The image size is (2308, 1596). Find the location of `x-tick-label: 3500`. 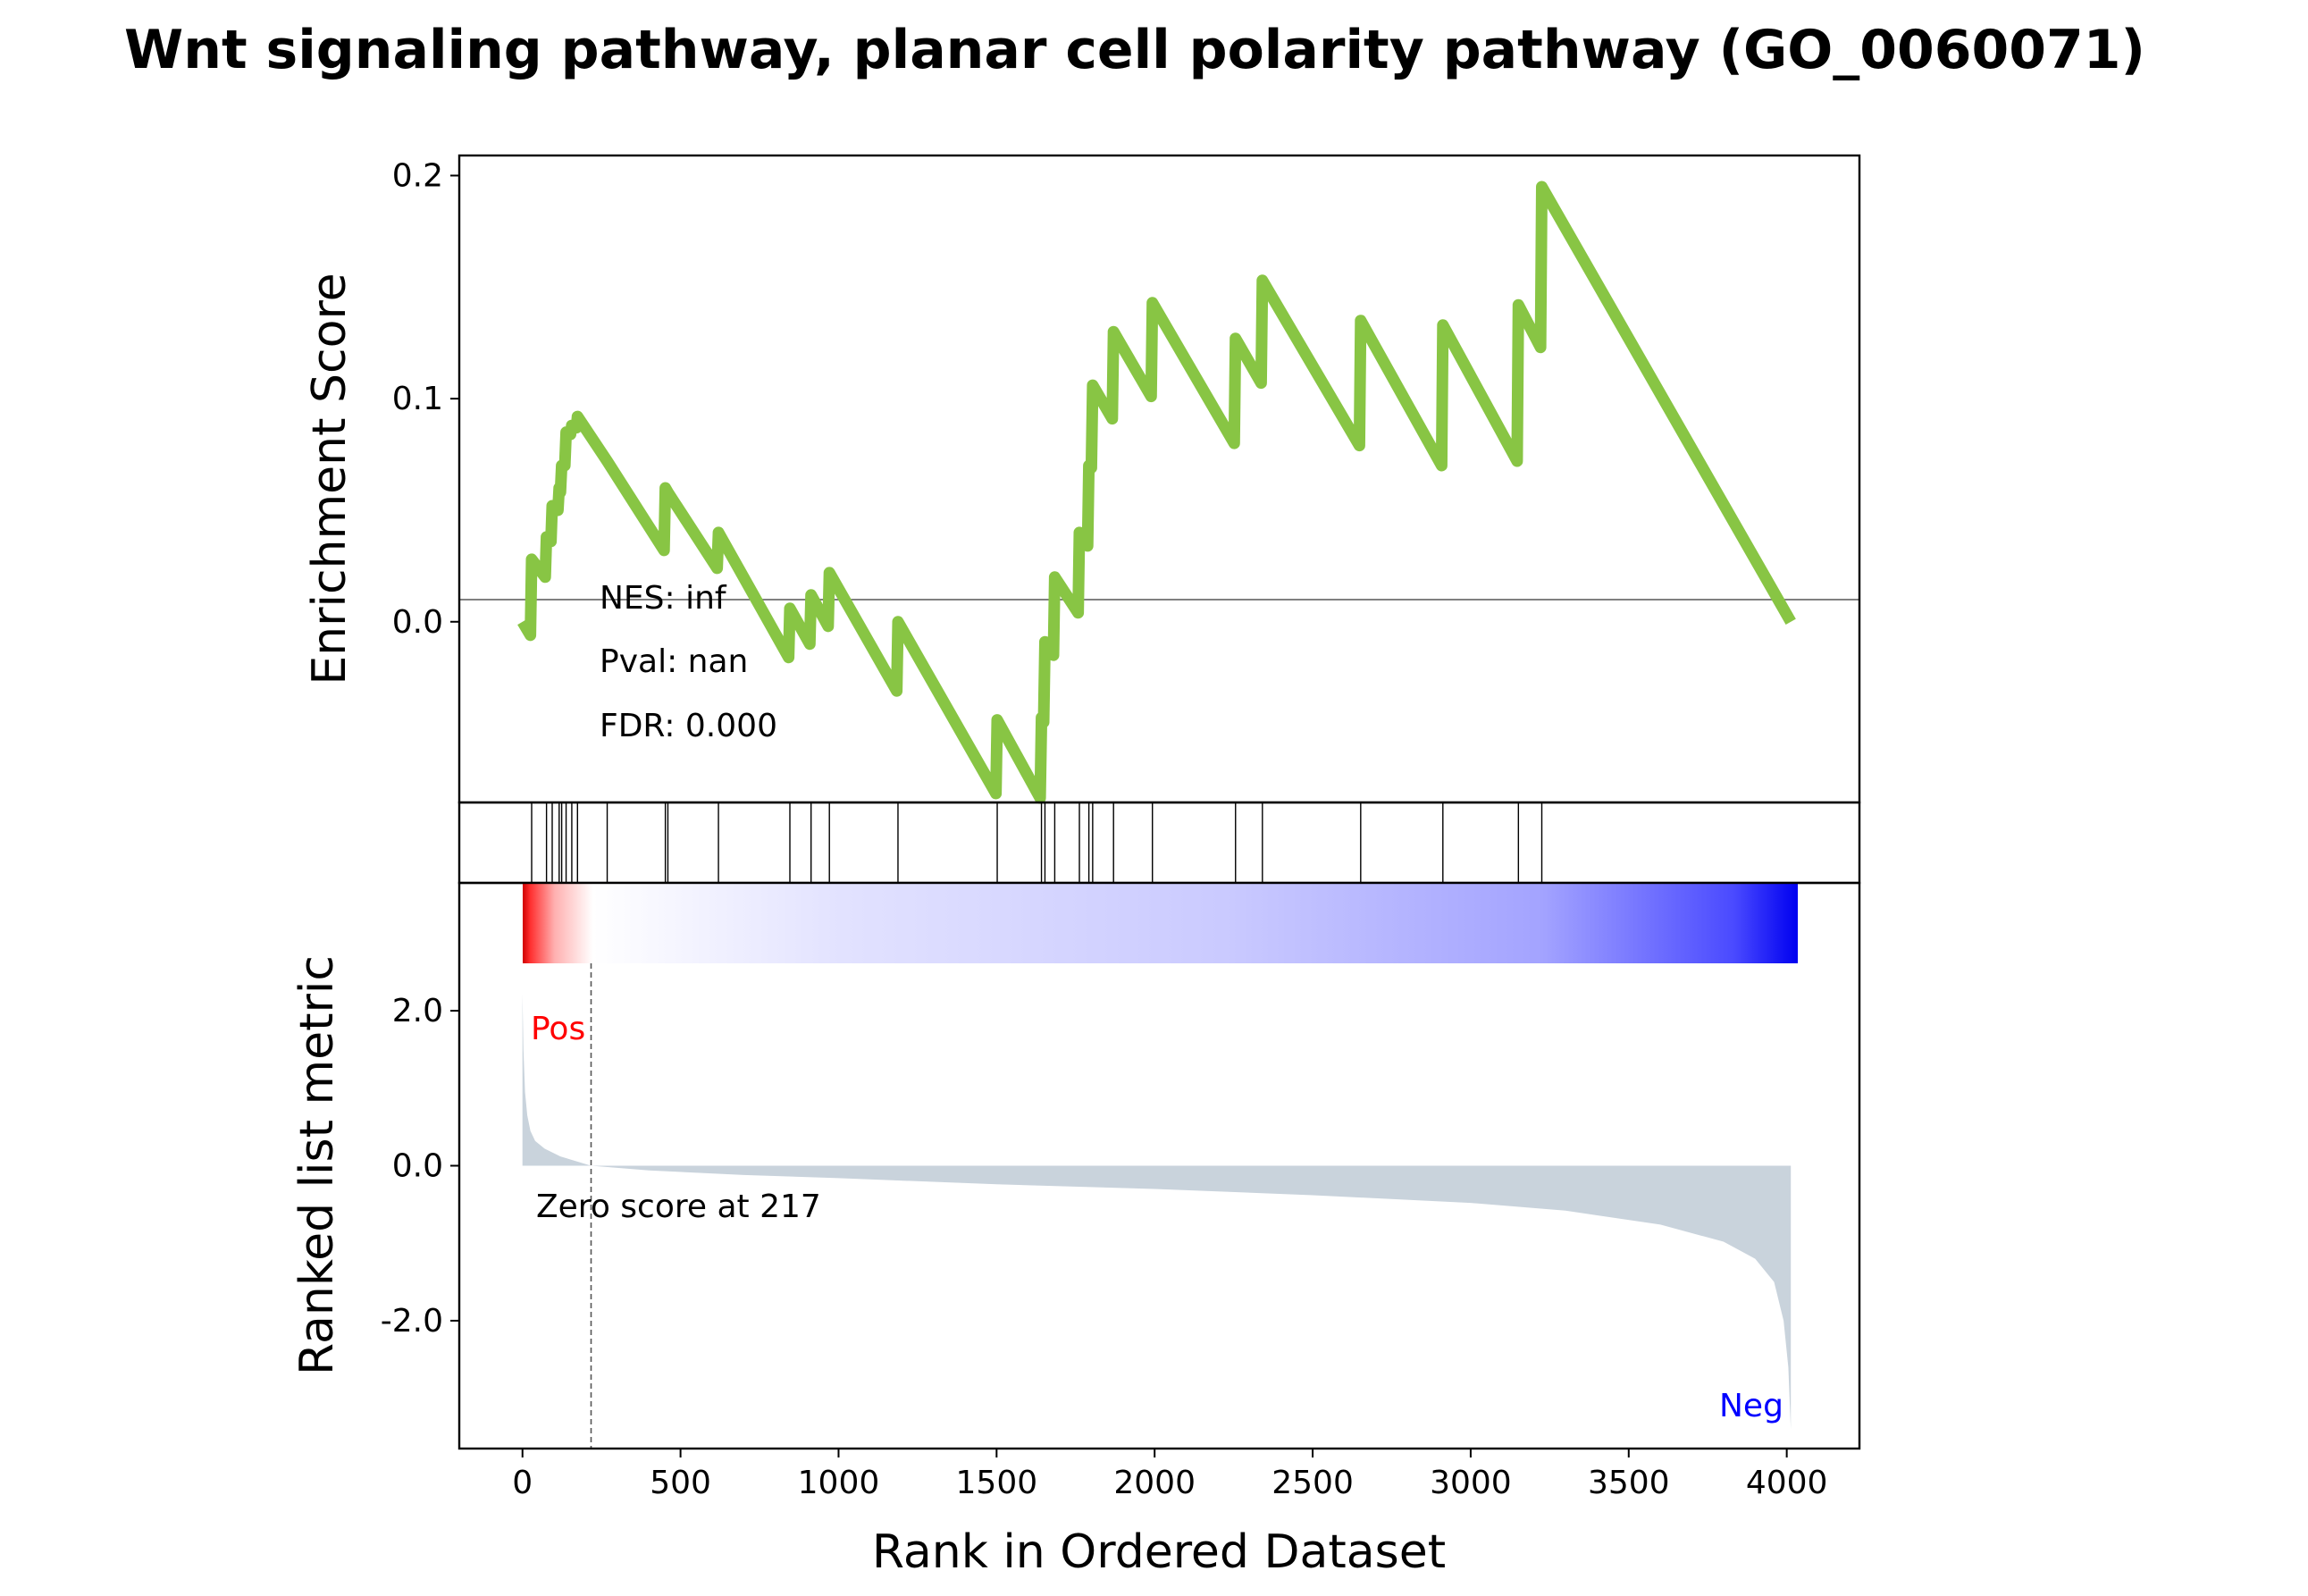

x-tick-label: 3500 is located at coordinates (1629, 1483).